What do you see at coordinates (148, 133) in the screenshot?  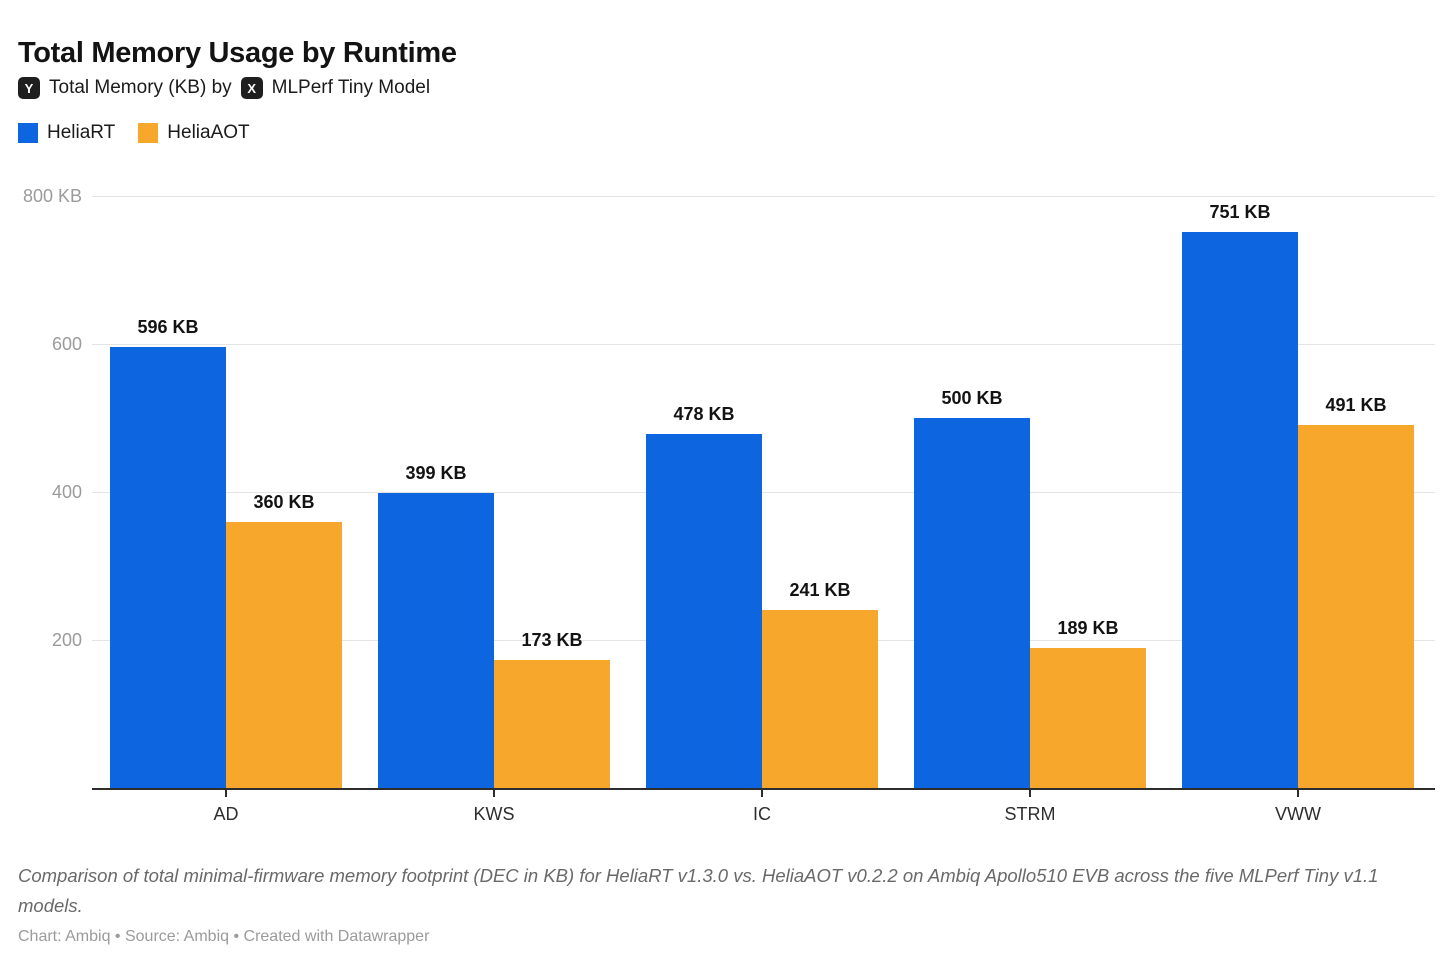 I see `legend-swatch-orange` at bounding box center [148, 133].